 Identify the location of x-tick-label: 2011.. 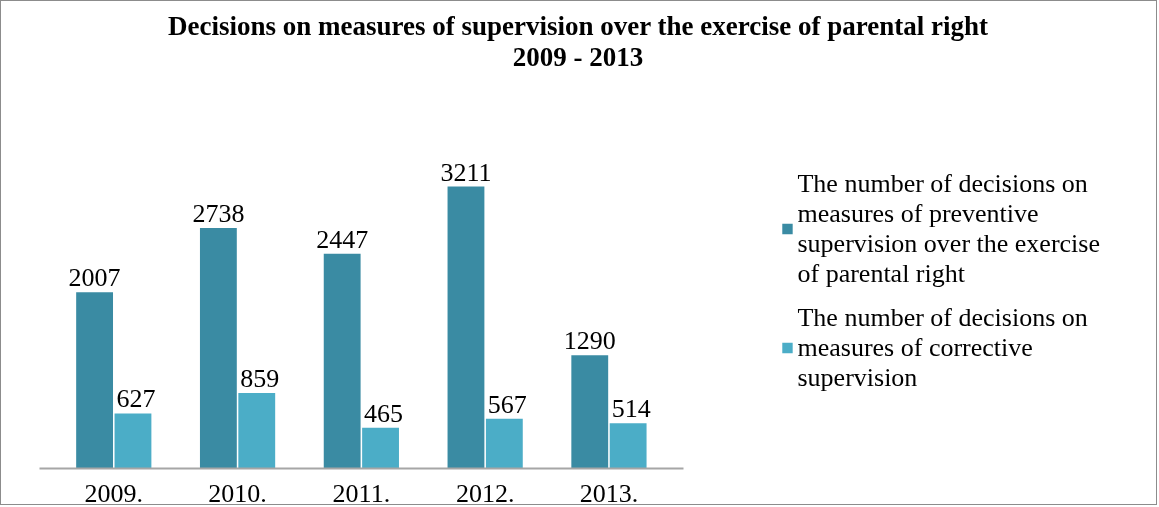
(361, 492).